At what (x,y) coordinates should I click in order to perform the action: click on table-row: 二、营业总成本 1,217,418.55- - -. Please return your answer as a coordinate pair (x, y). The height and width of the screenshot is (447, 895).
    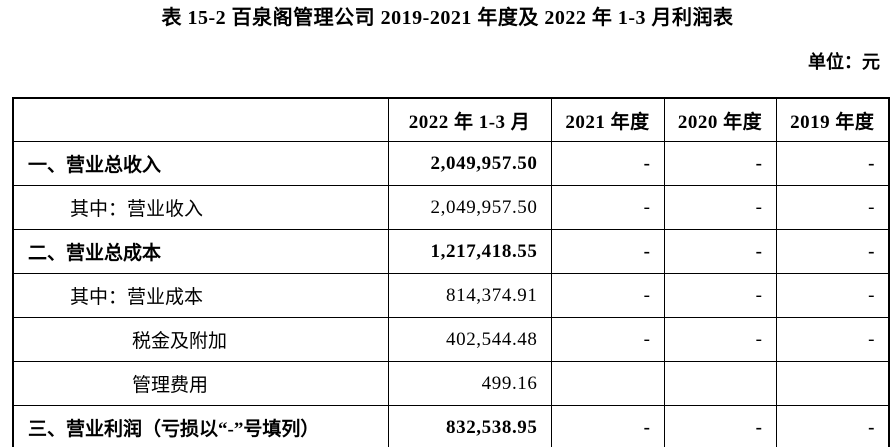
    Looking at the image, I should click on (451, 251).